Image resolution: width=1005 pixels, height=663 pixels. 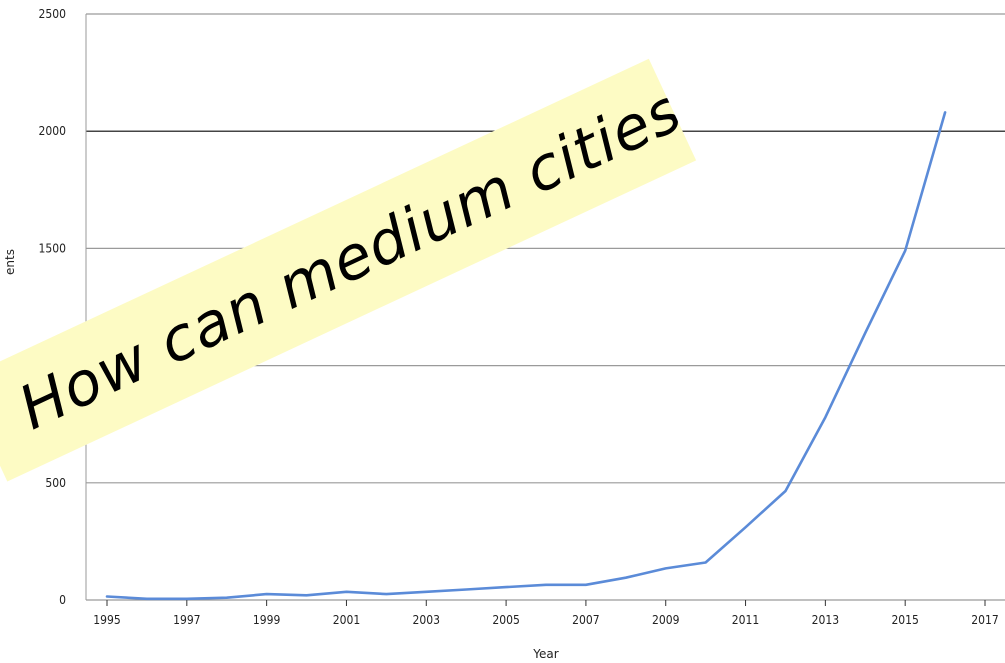 I want to click on x-tick-label: 2017, so click(x=984, y=620).